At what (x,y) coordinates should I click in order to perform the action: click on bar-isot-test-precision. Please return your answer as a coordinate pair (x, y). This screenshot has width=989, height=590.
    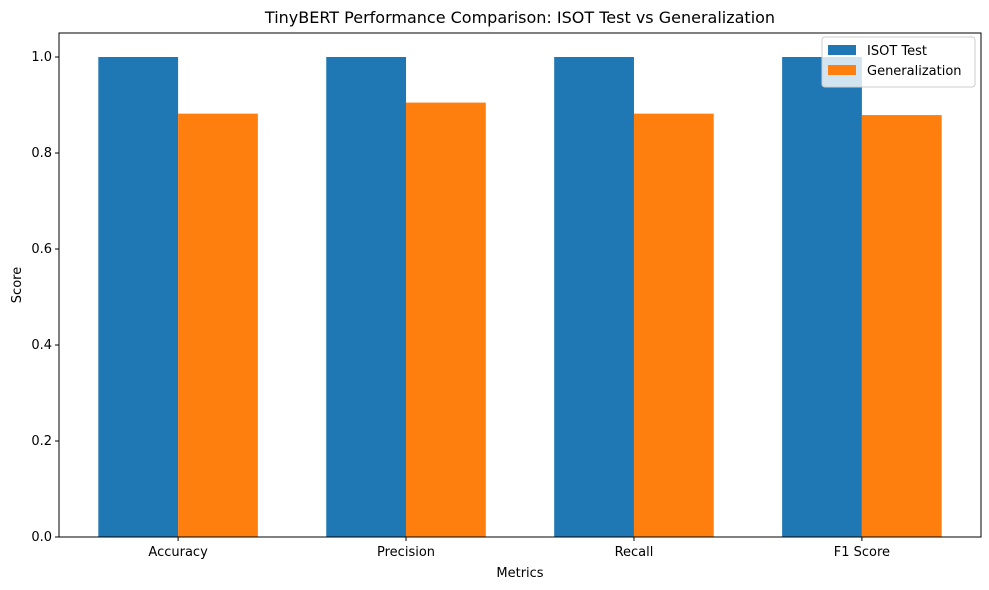
    Looking at the image, I should click on (366, 297).